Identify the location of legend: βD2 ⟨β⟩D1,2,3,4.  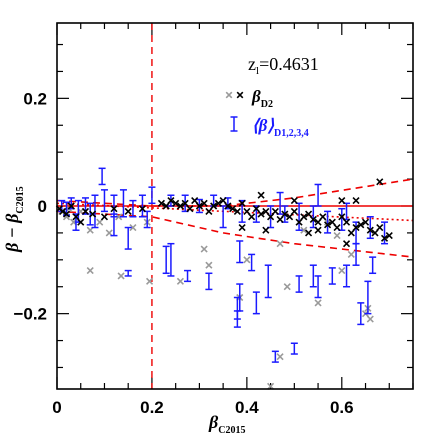
(267, 113).